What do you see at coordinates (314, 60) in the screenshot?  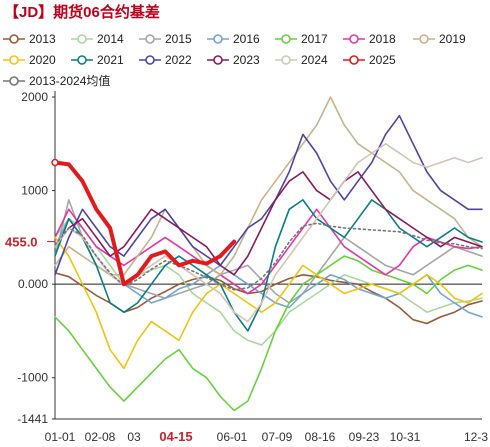 I see `legend-label: 2024` at bounding box center [314, 60].